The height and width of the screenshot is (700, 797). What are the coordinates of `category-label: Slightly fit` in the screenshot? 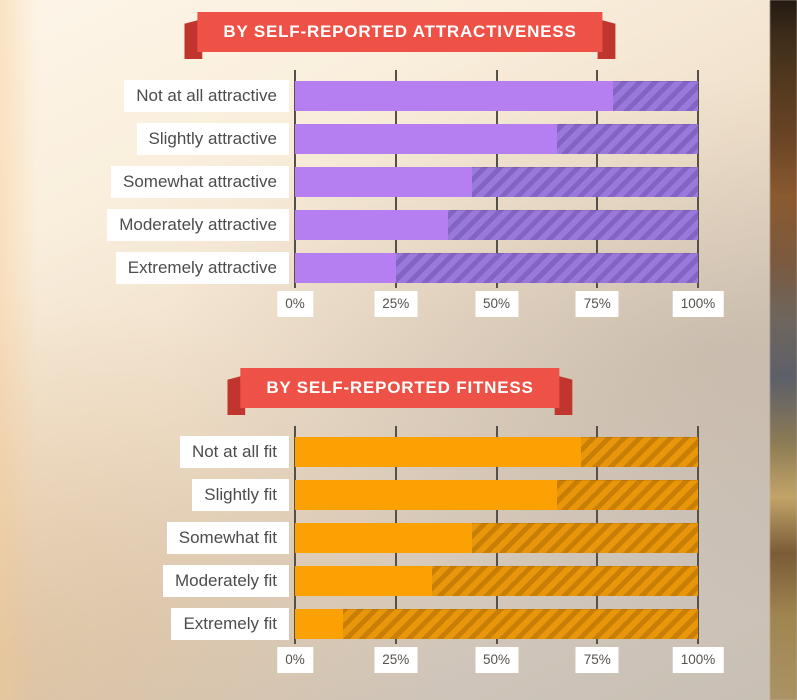 It's located at (240, 495).